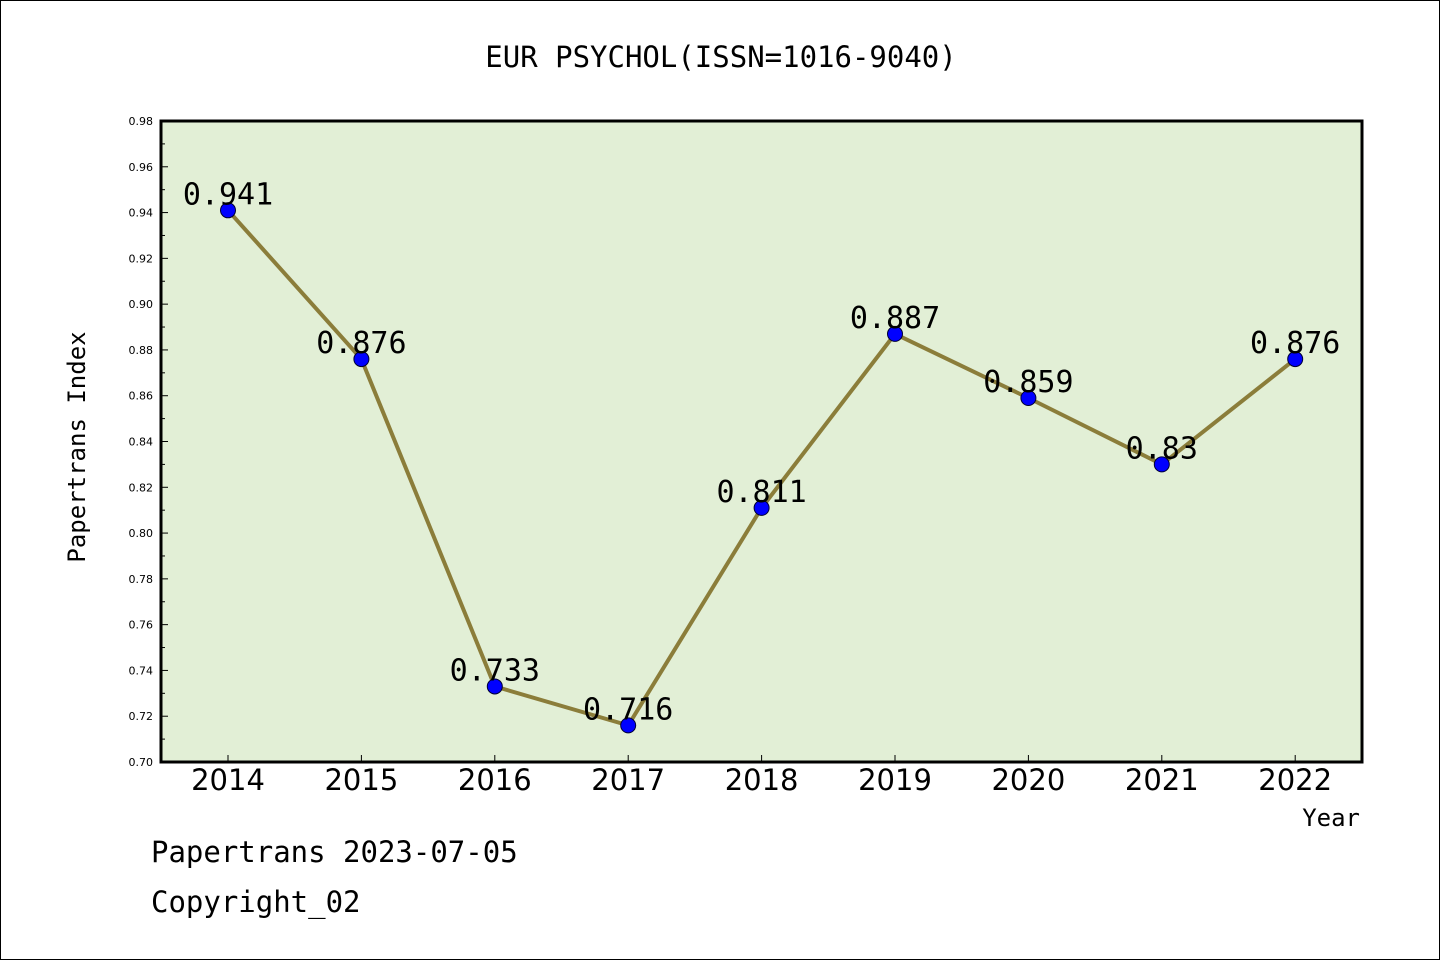  What do you see at coordinates (141, 487) in the screenshot?
I see `y-tick-label: 0.82` at bounding box center [141, 487].